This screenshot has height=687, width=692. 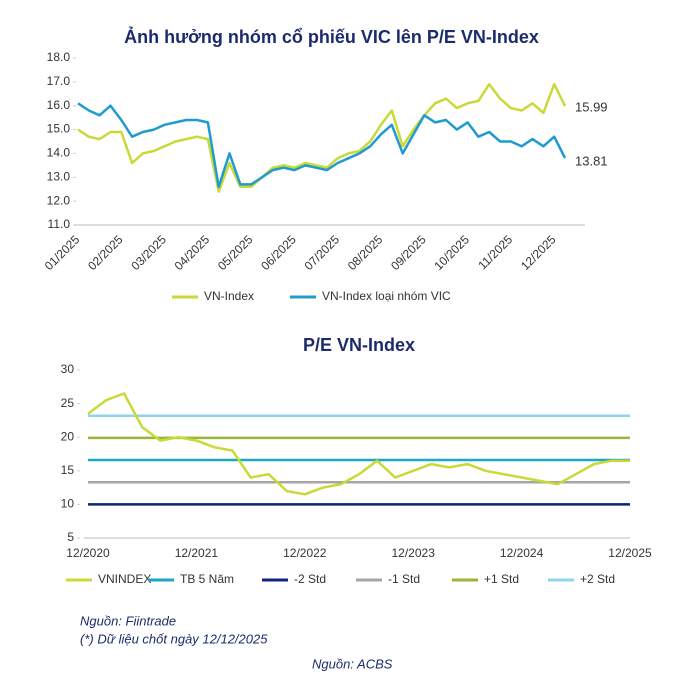 I want to click on legend-label: VN-Index loại nhóm VIC, so click(x=386, y=296).